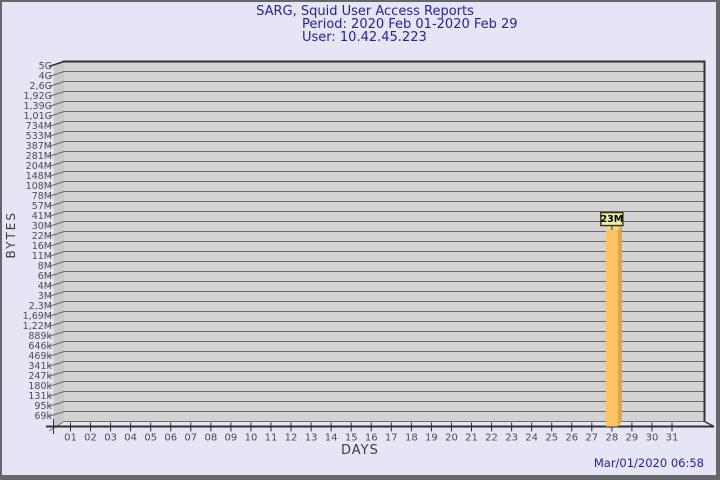 The image size is (720, 480). I want to click on report-user: User: 10.42.45.223, so click(364, 37).